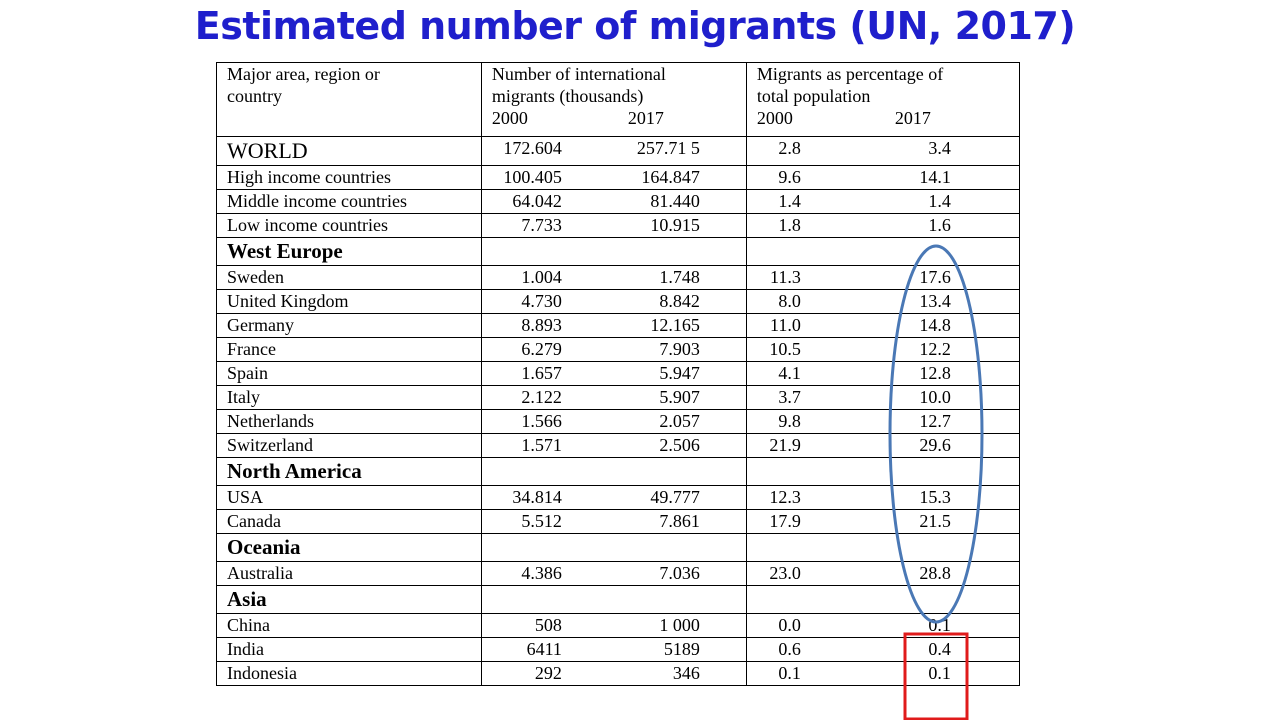 The height and width of the screenshot is (720, 1280). What do you see at coordinates (541, 445) in the screenshot?
I see `number-2000: 1.571` at bounding box center [541, 445].